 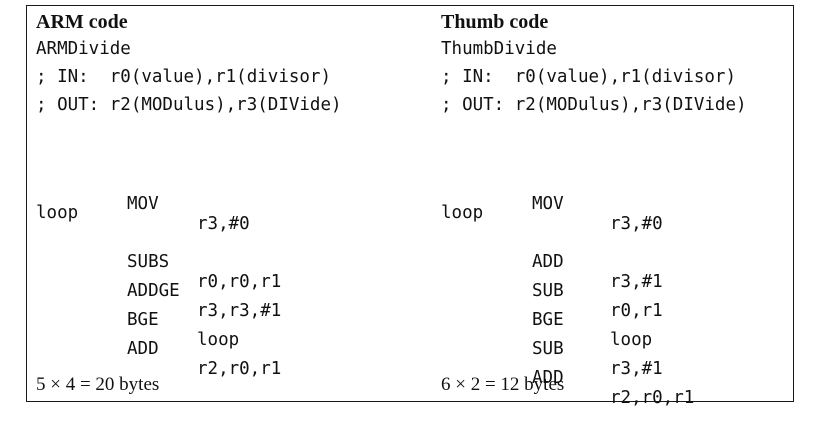 I want to click on arm-output-comment: ; OUT: r2(MODulus),r3(DIVide), so click(x=189, y=105).